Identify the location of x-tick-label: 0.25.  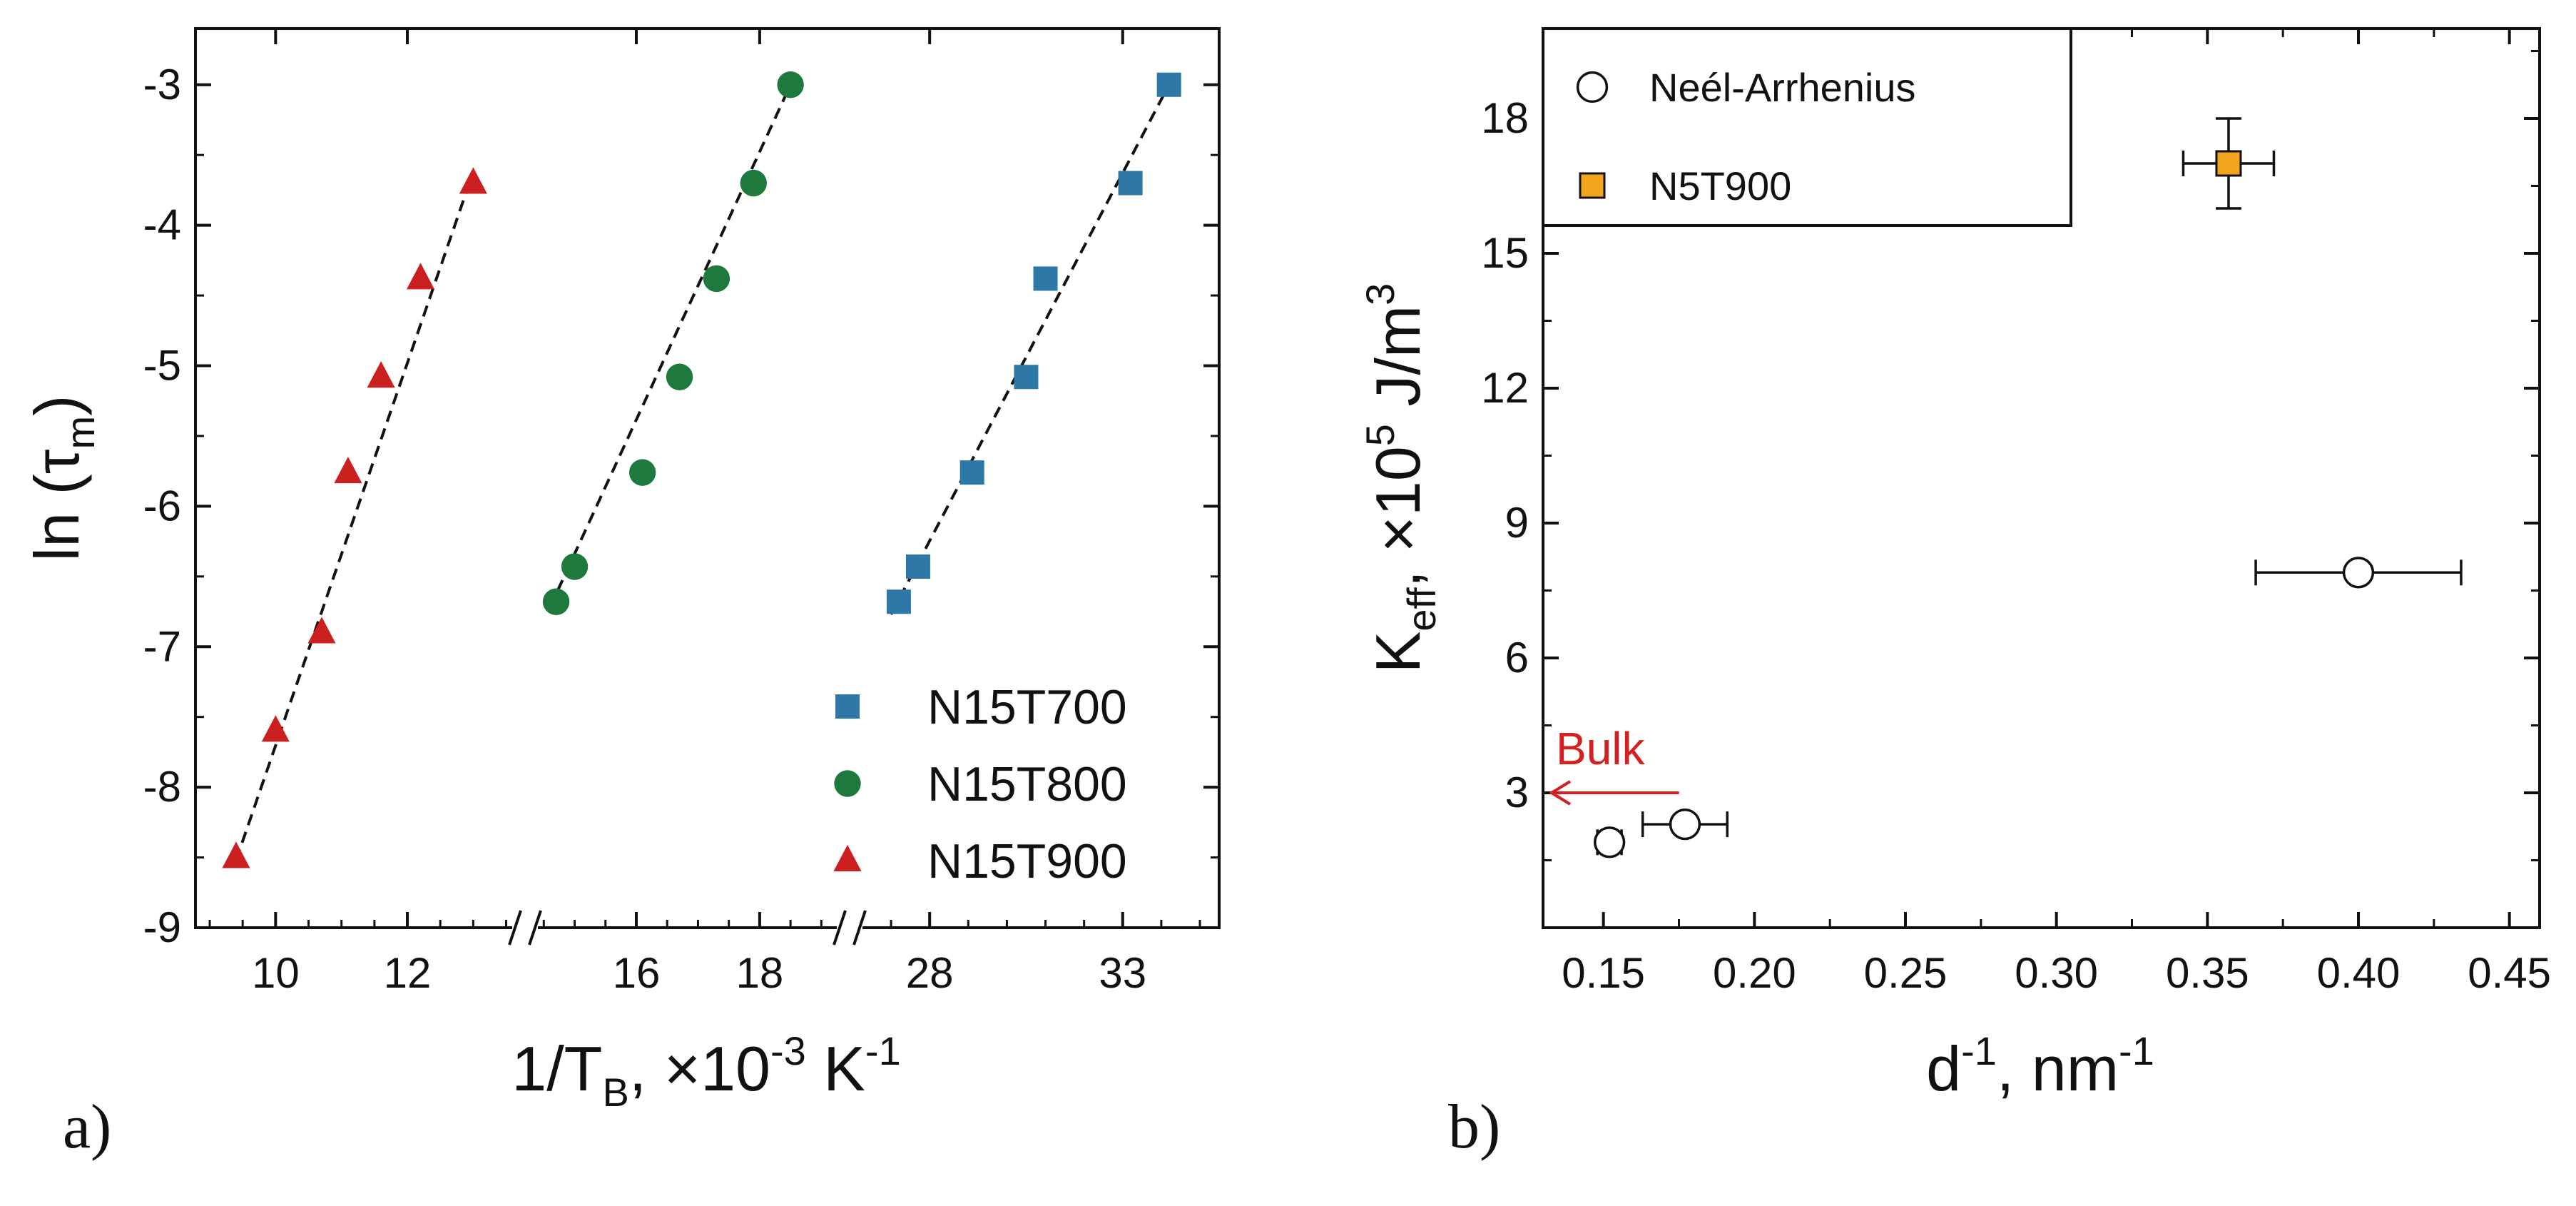
(1906, 973).